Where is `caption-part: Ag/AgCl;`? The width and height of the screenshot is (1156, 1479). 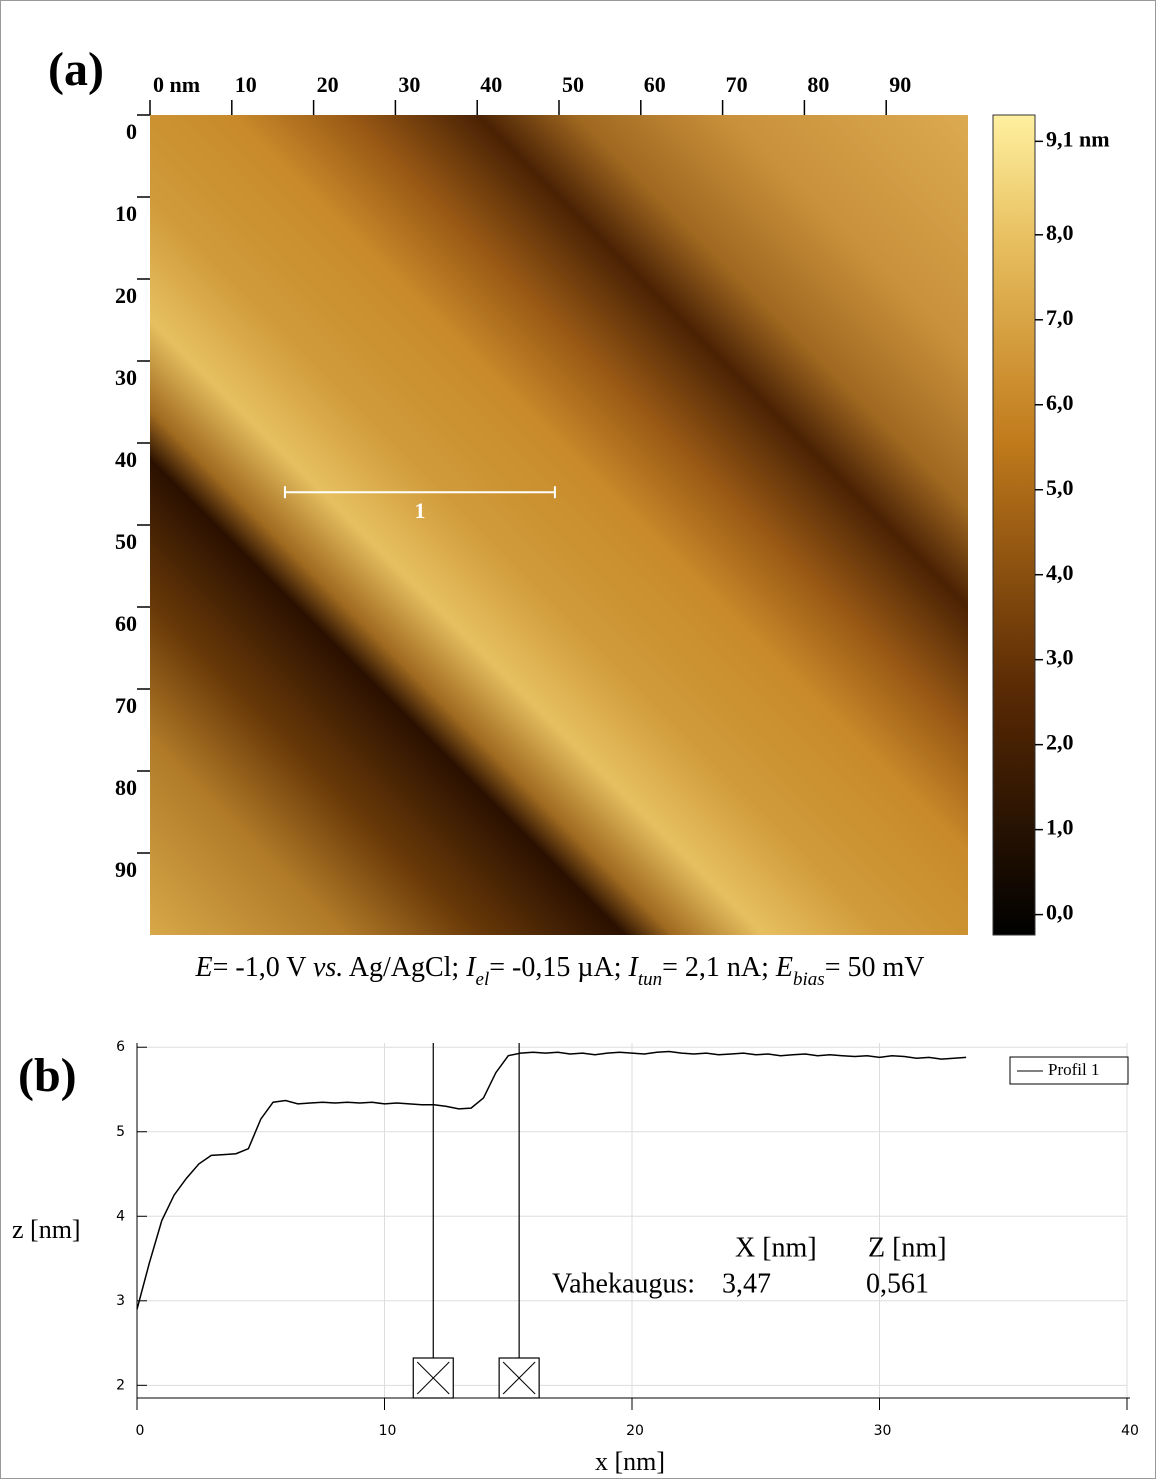 caption-part: Ag/AgCl; is located at coordinates (404, 967).